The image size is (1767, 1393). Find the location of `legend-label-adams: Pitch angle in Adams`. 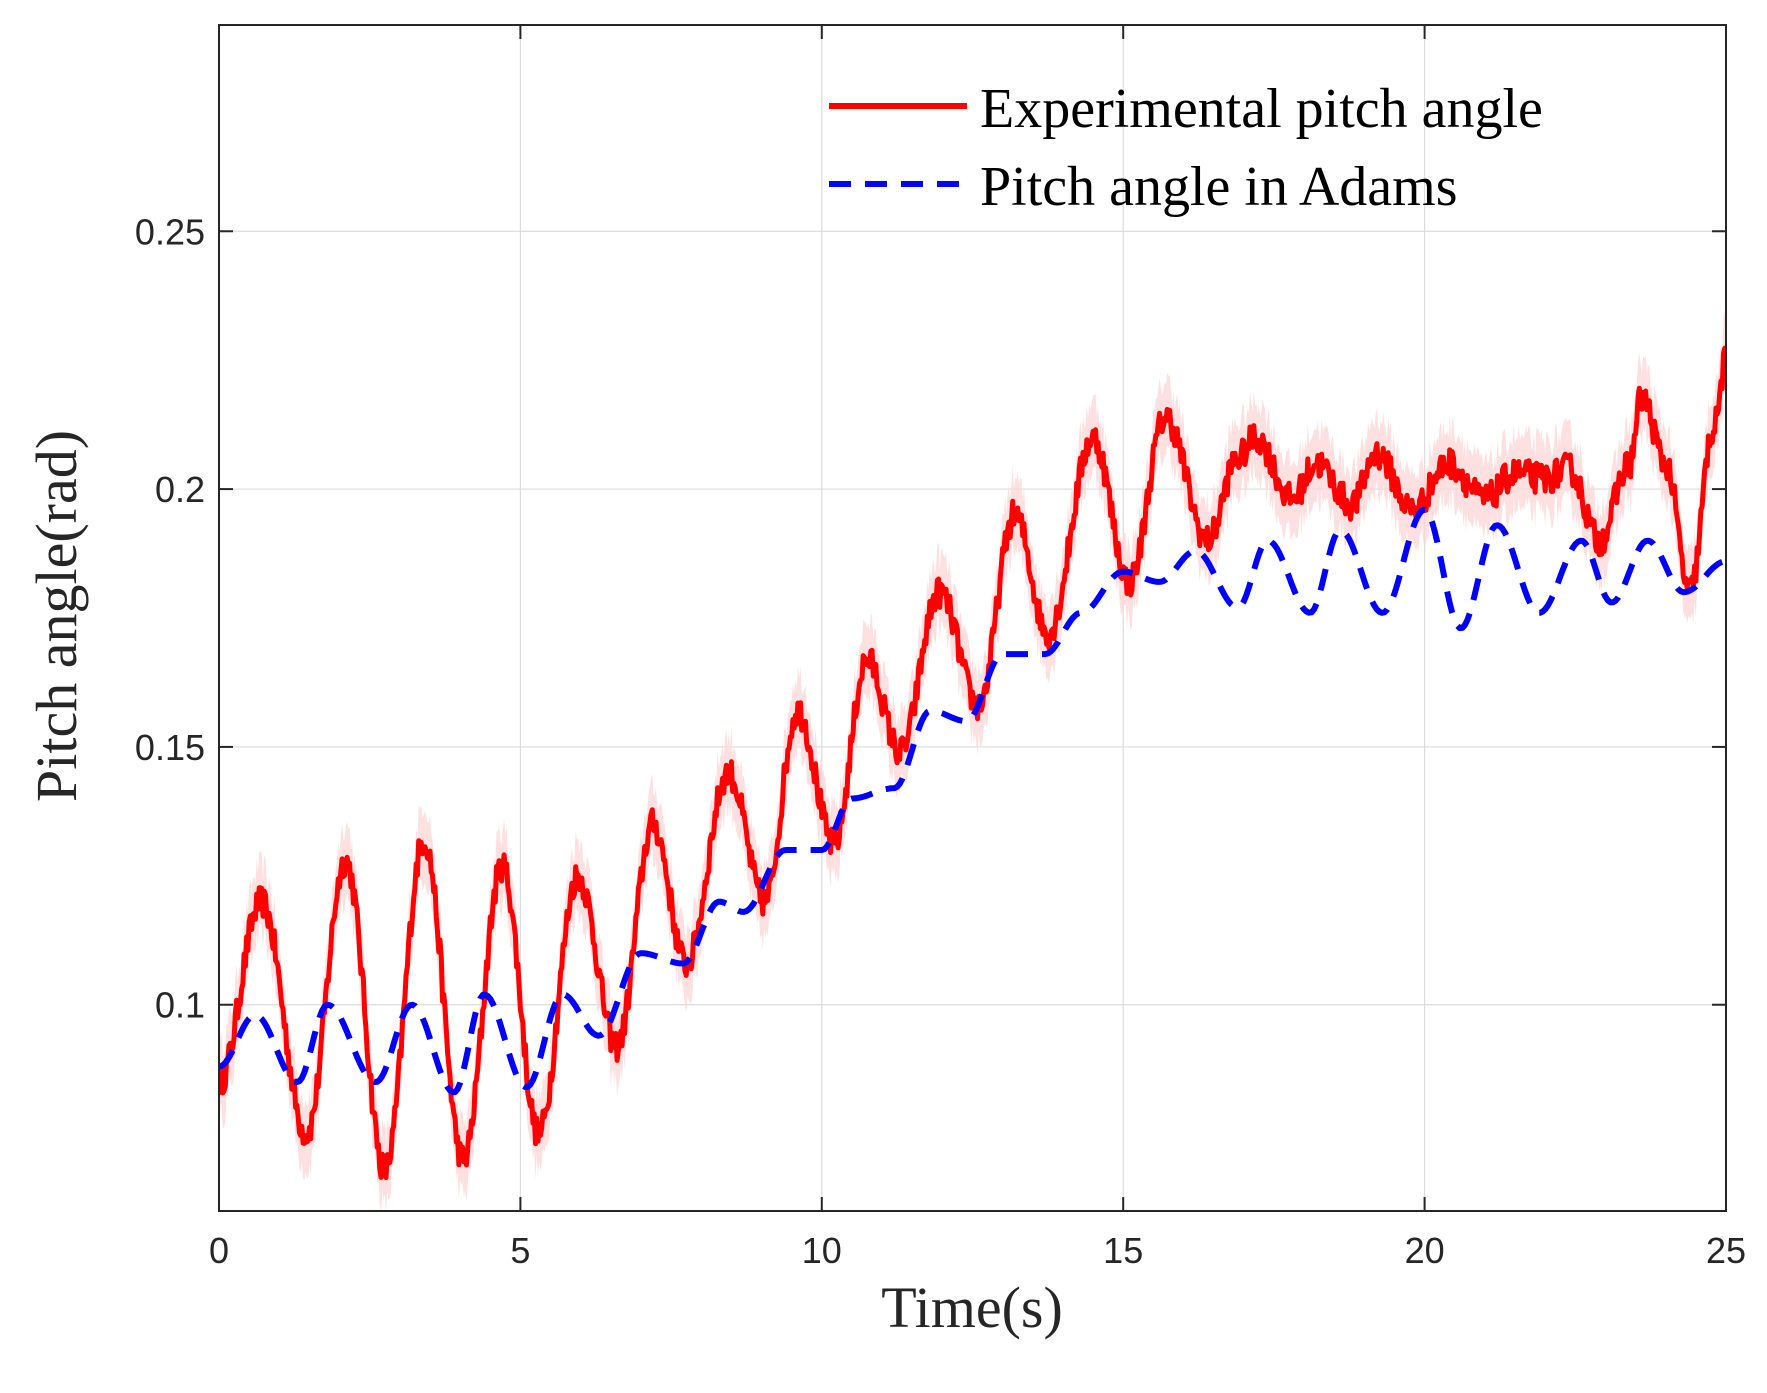

legend-label-adams: Pitch angle in Adams is located at coordinates (1219, 187).